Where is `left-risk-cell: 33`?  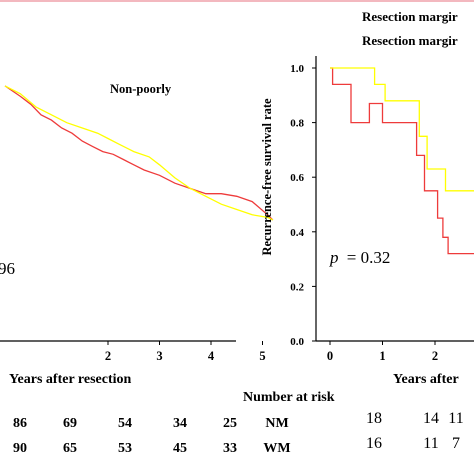 left-risk-cell: 33 is located at coordinates (230, 448).